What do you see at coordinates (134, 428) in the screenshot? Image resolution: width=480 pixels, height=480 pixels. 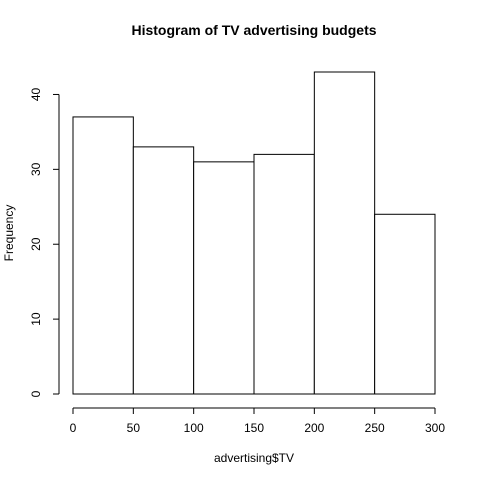 I see `x-tick-label-1: 50` at bounding box center [134, 428].